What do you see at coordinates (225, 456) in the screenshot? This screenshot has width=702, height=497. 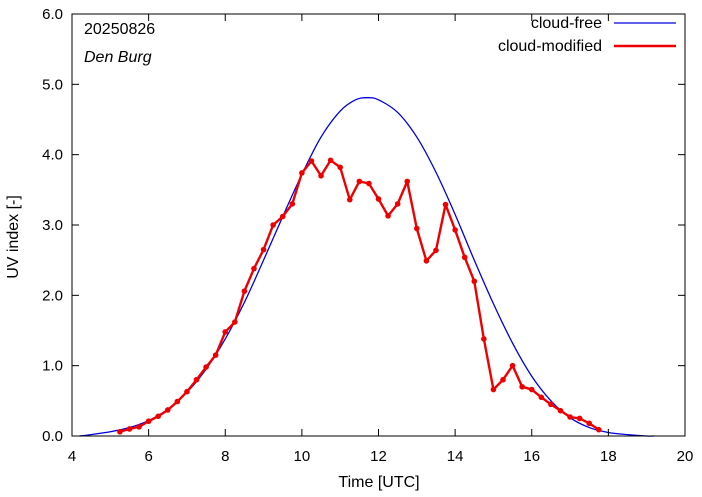 I see `x-tick-label: 8` at bounding box center [225, 456].